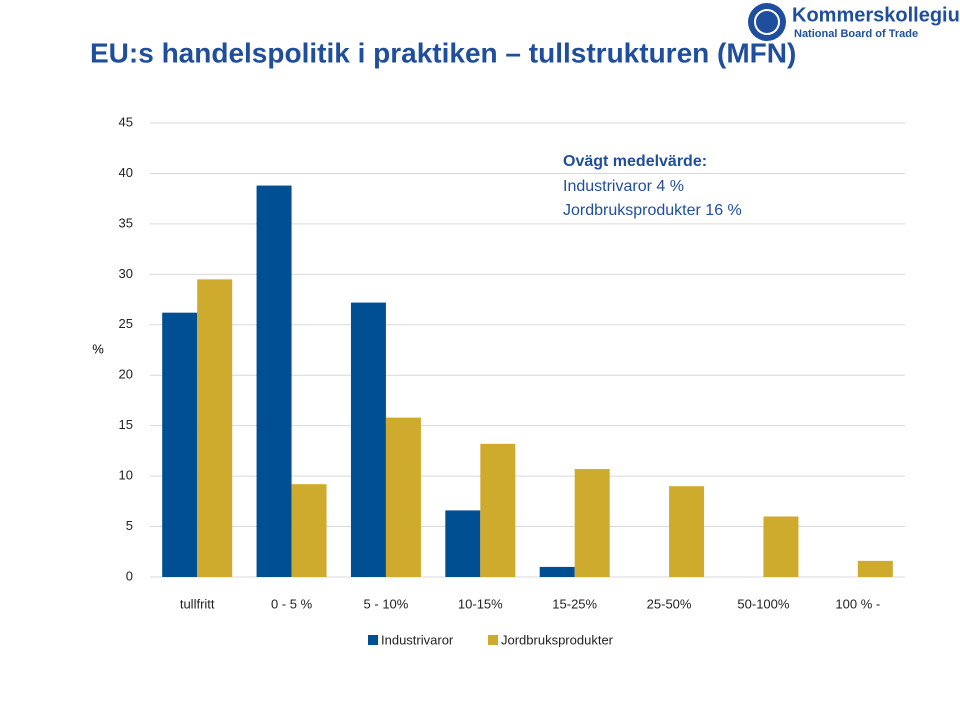 The height and width of the screenshot is (720, 960). I want to click on logo-emblem, so click(767, 22).